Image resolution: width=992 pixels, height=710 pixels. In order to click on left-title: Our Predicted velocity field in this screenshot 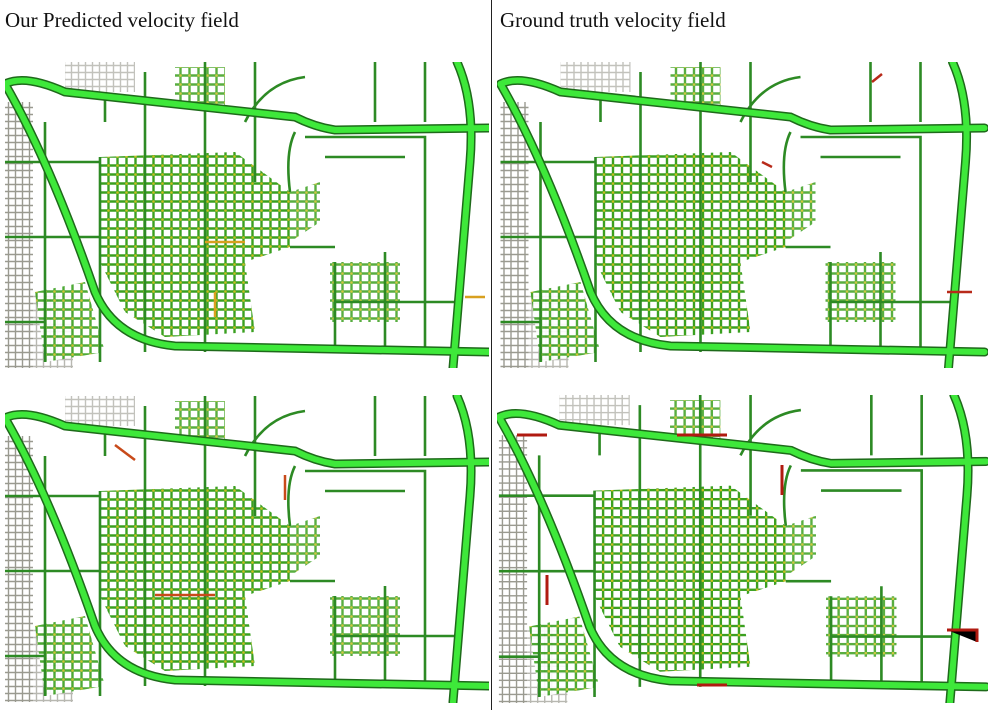, I will do `click(122, 20)`.